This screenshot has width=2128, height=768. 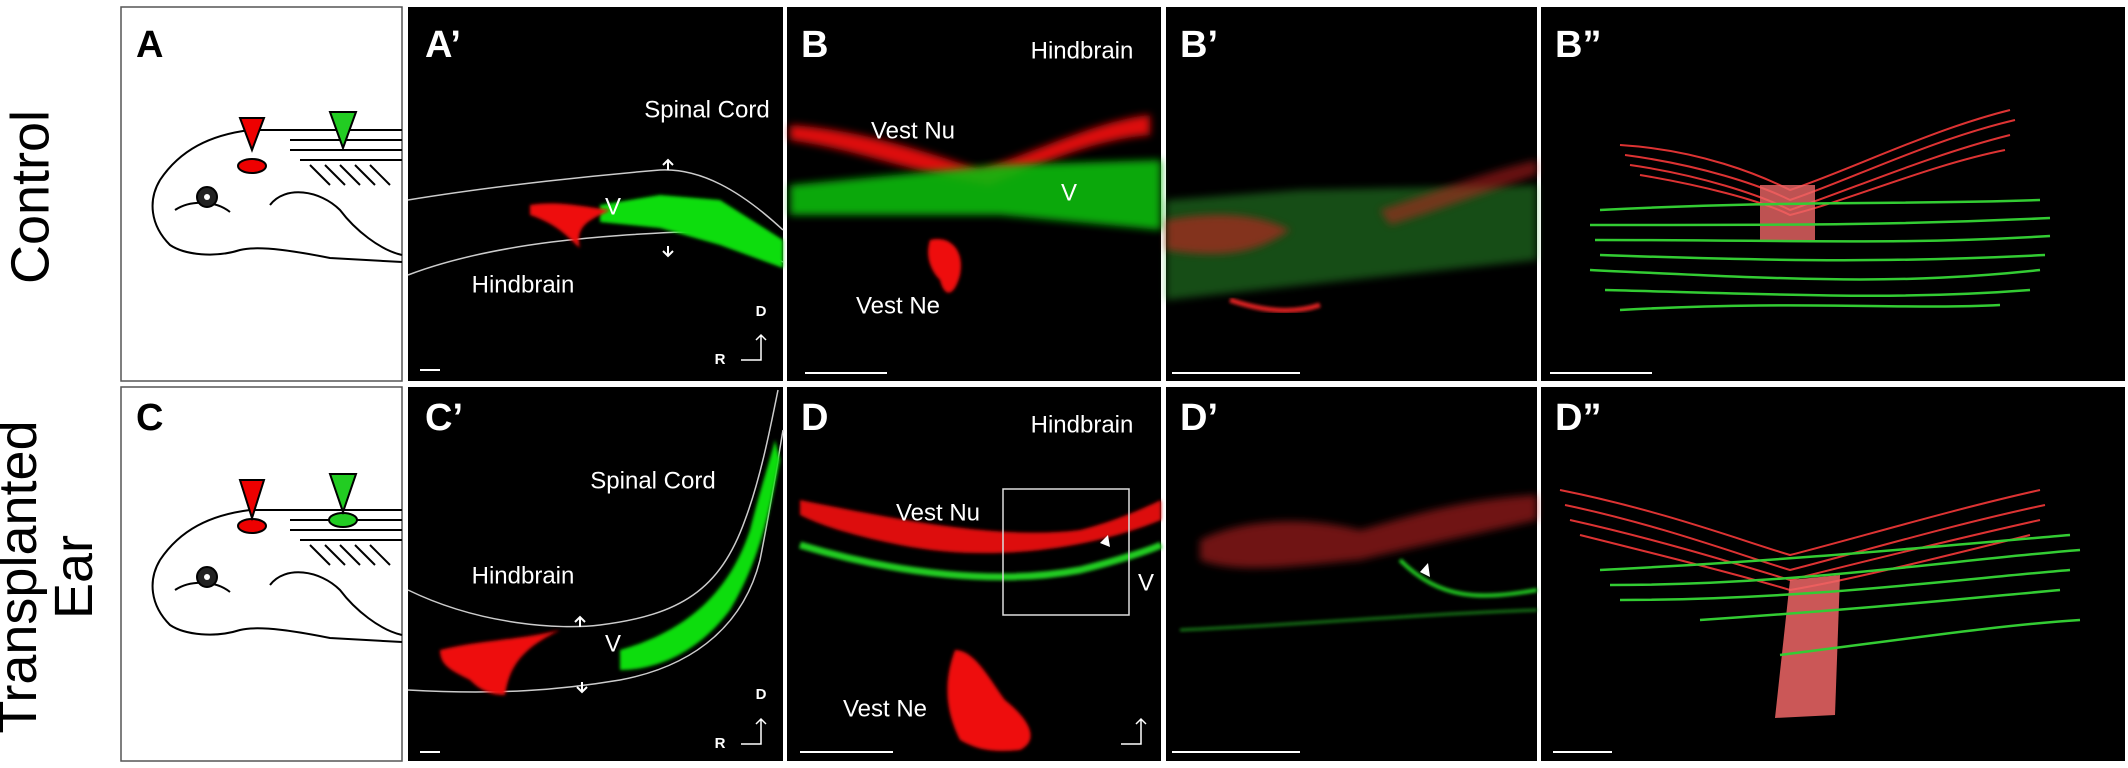 What do you see at coordinates (30, 197) in the screenshot?
I see `row-label: Control` at bounding box center [30, 197].